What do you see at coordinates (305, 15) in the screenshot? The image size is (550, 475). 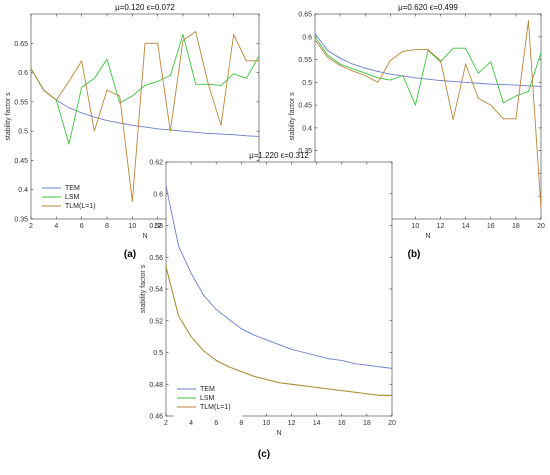 I see `y-tick-label: 0.65` at bounding box center [305, 15].